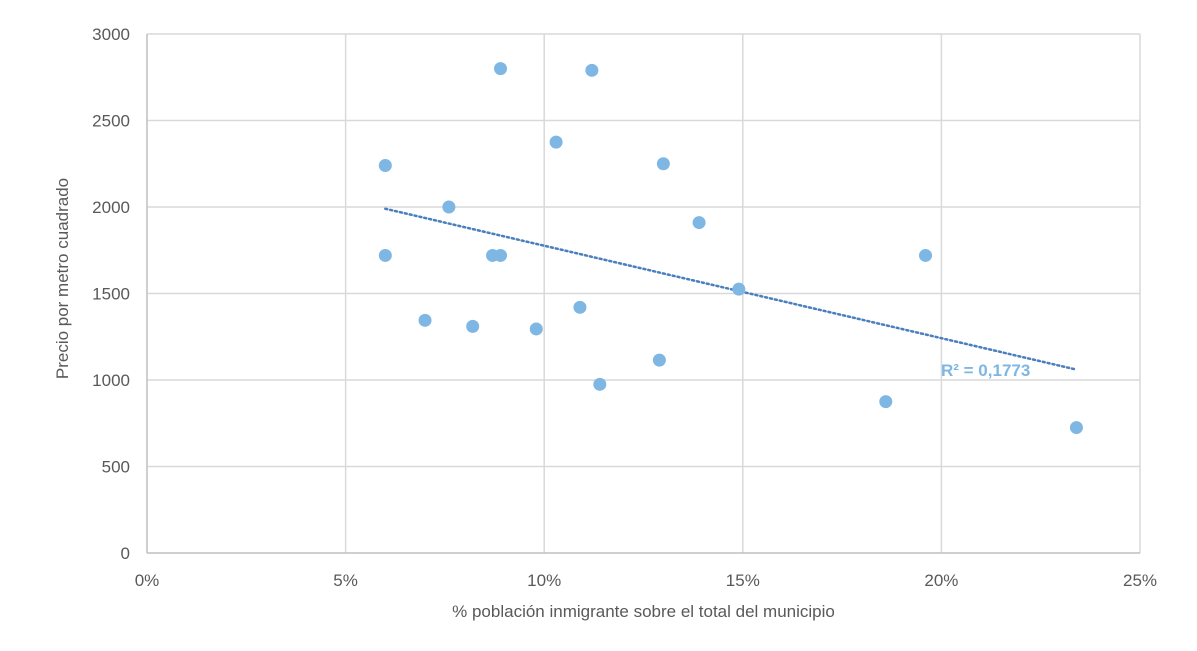 The height and width of the screenshot is (651, 1197). I want to click on y-tick-label: 500, so click(116, 467).